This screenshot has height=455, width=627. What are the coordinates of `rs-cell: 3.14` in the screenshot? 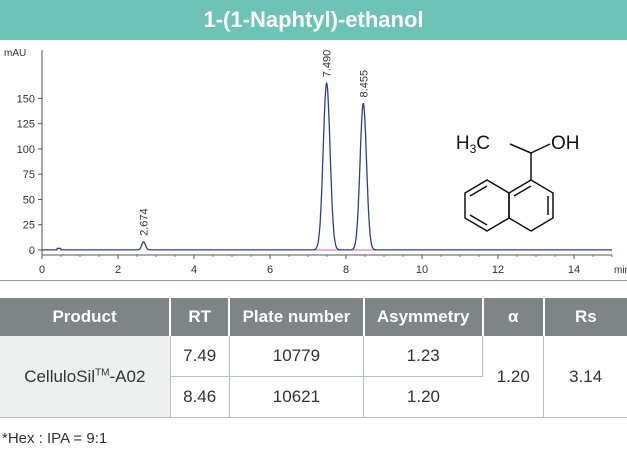 It's located at (585, 377).